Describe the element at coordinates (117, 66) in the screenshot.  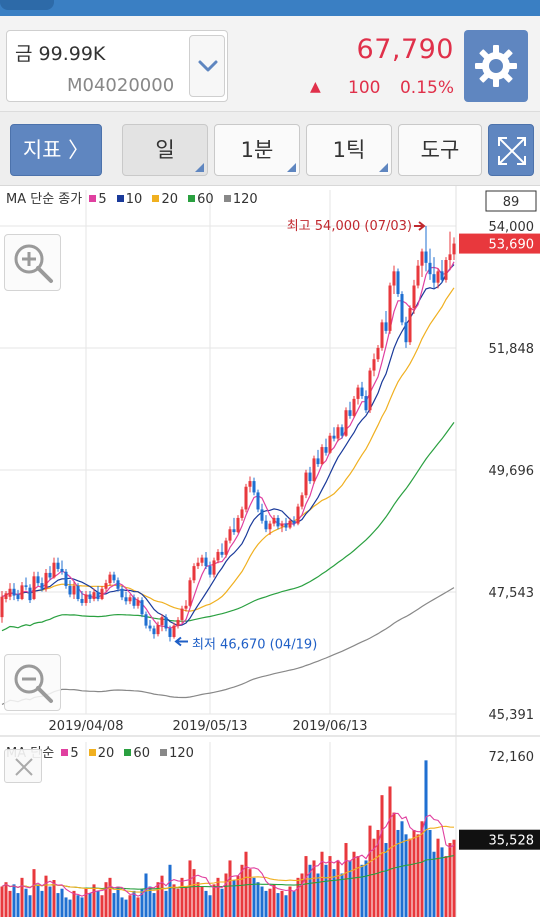
I see `symbol-selector: 금 99.99K M04020000` at that location.